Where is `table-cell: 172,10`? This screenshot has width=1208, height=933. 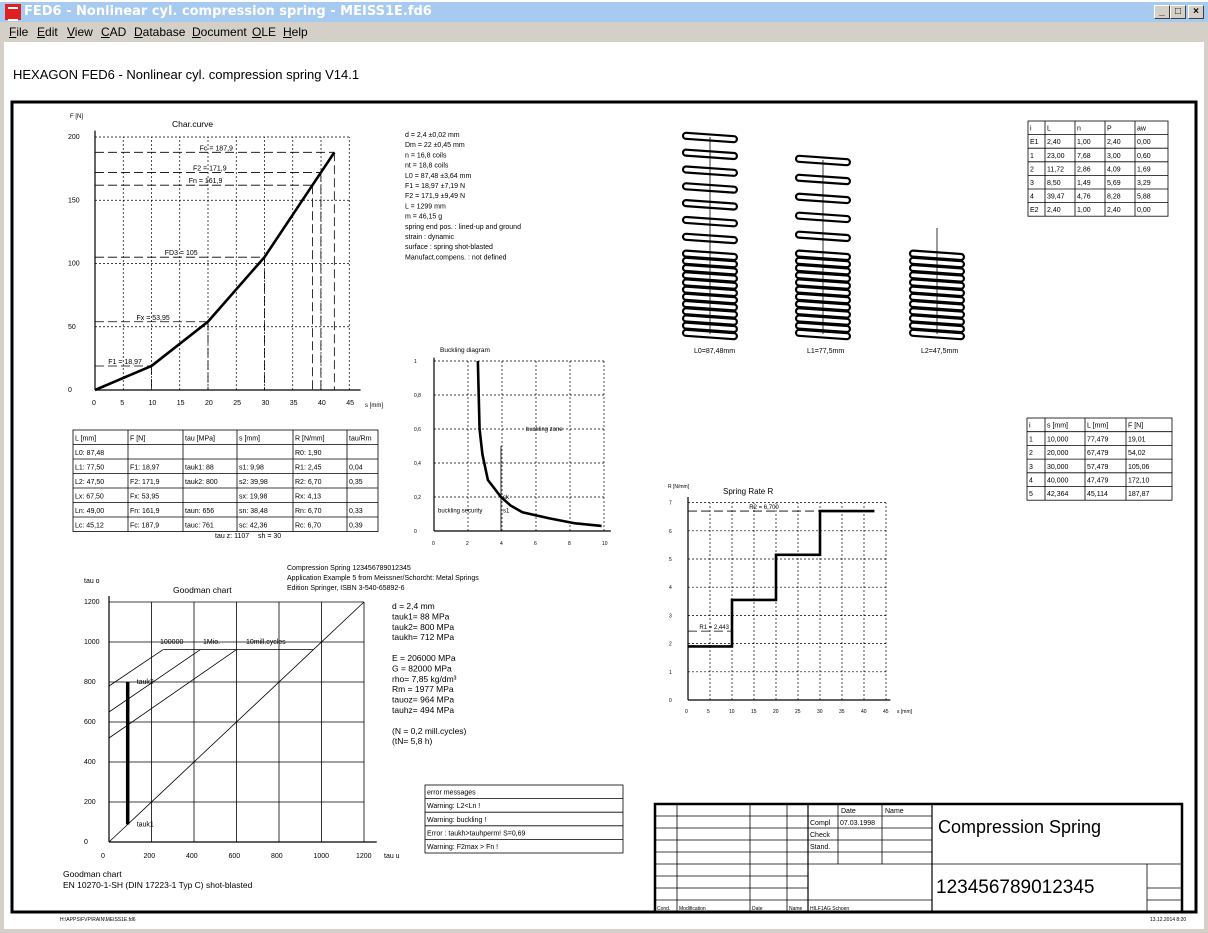
table-cell: 172,10 is located at coordinates (1139, 481).